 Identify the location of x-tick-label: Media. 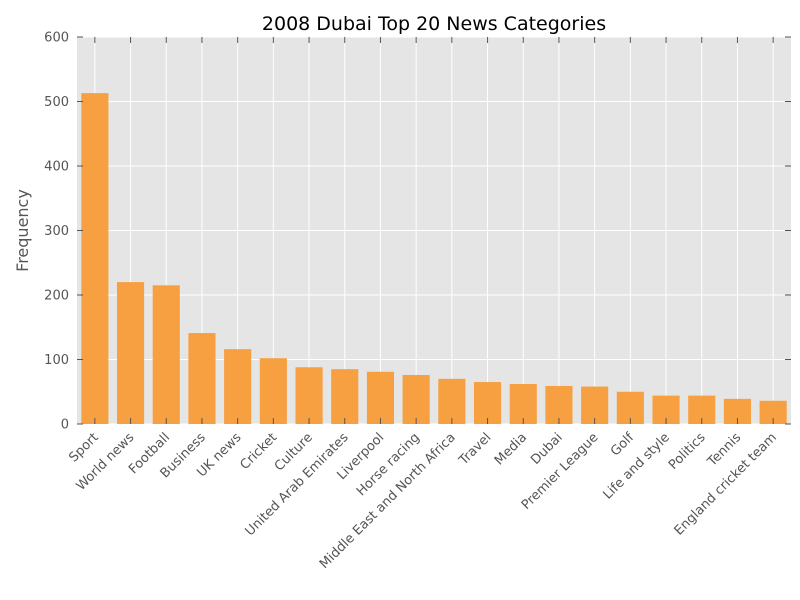
(511, 449).